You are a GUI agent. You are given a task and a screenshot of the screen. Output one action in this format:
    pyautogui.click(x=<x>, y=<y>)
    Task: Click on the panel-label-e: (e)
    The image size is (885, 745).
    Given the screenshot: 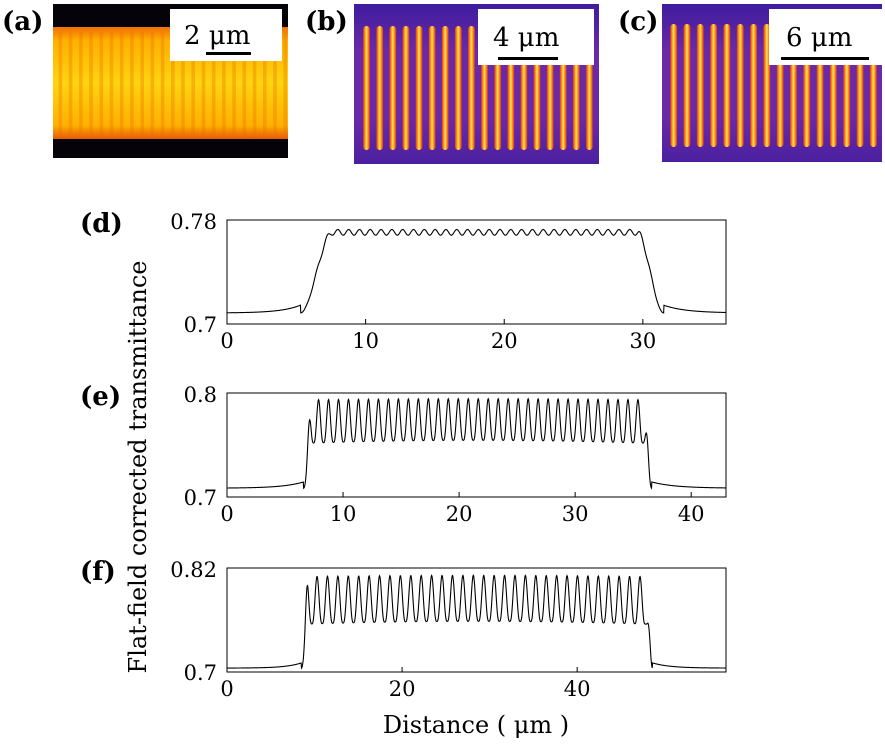 What is the action you would take?
    pyautogui.click(x=100, y=397)
    